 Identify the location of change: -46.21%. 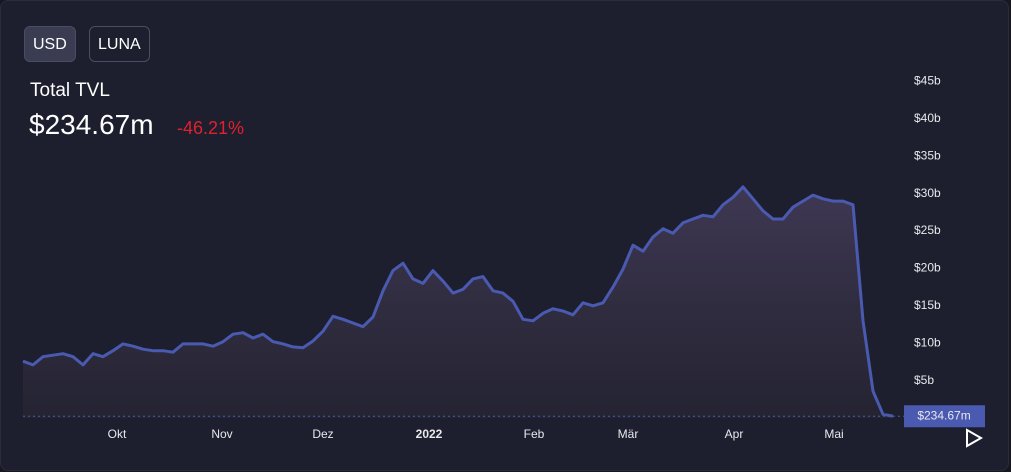
(211, 128).